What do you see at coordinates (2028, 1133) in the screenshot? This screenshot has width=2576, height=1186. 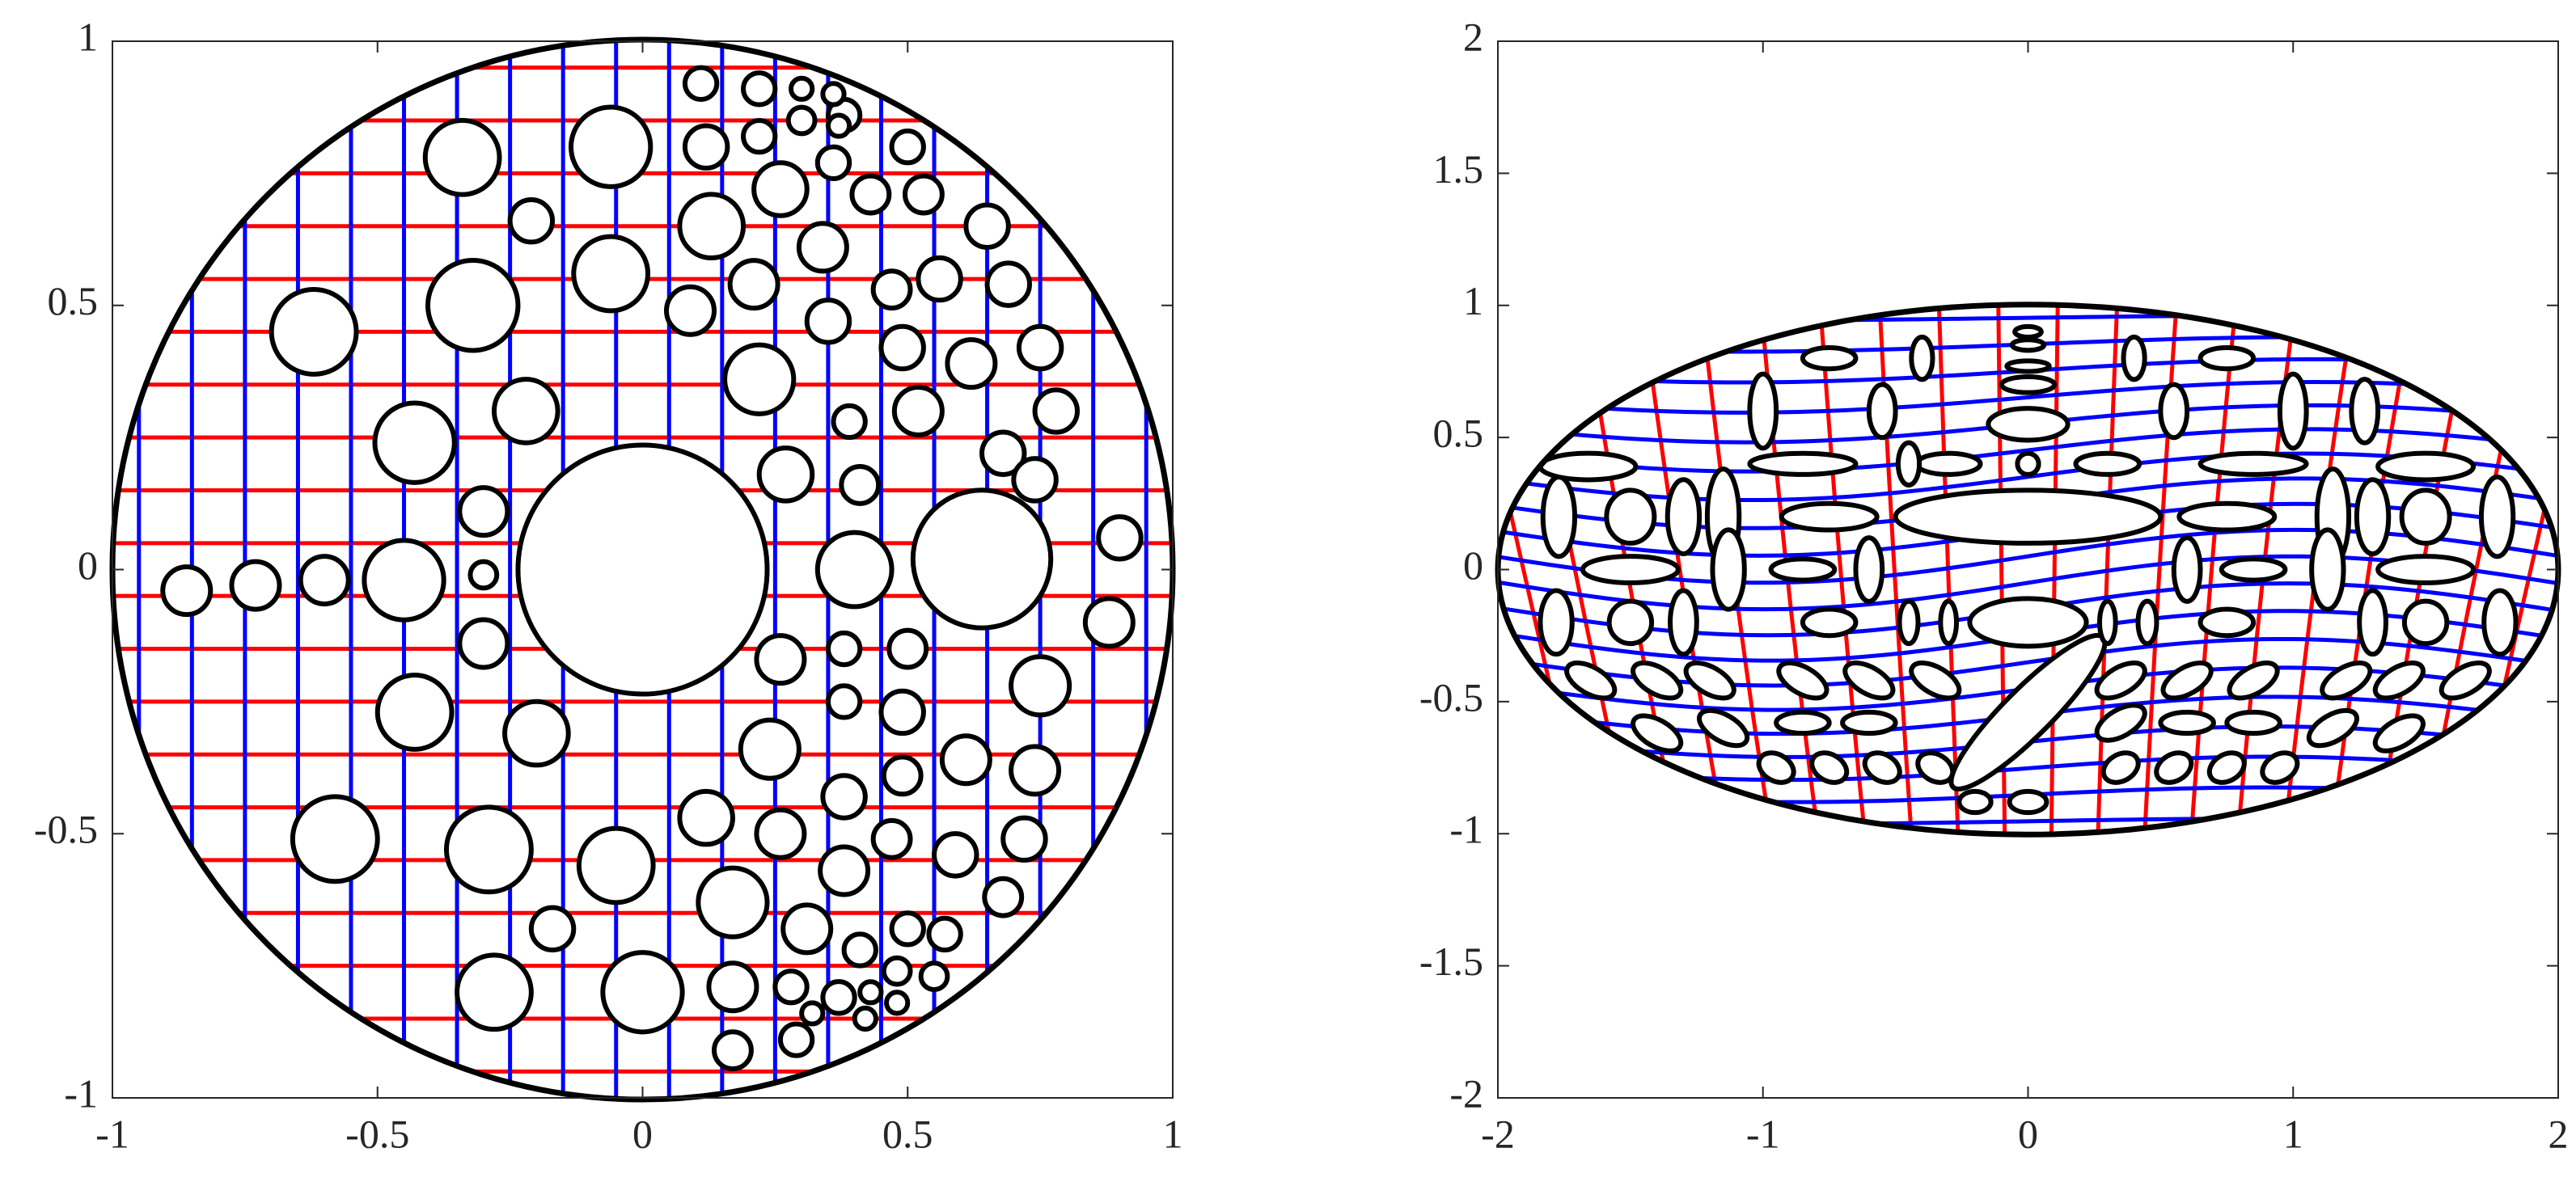 I see `x-tick-label: 0` at bounding box center [2028, 1133].